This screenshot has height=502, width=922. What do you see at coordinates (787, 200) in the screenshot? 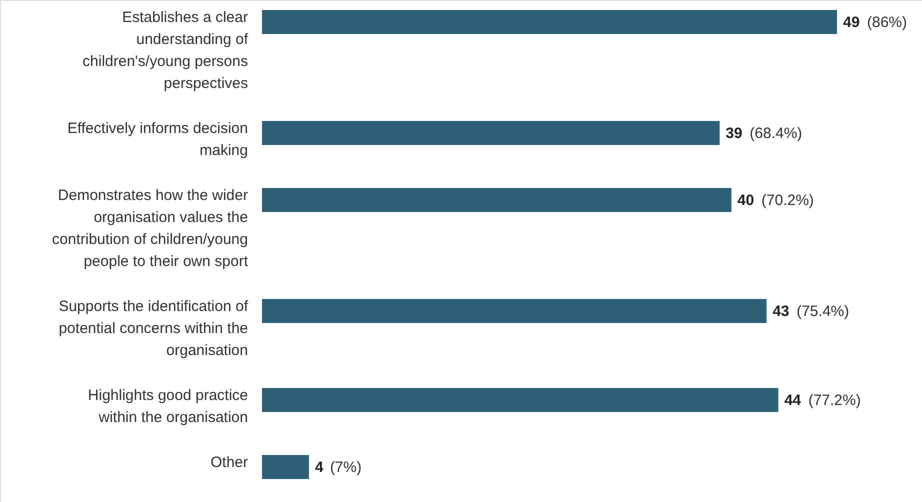
I see `annotation: (70.2%)` at bounding box center [787, 200].